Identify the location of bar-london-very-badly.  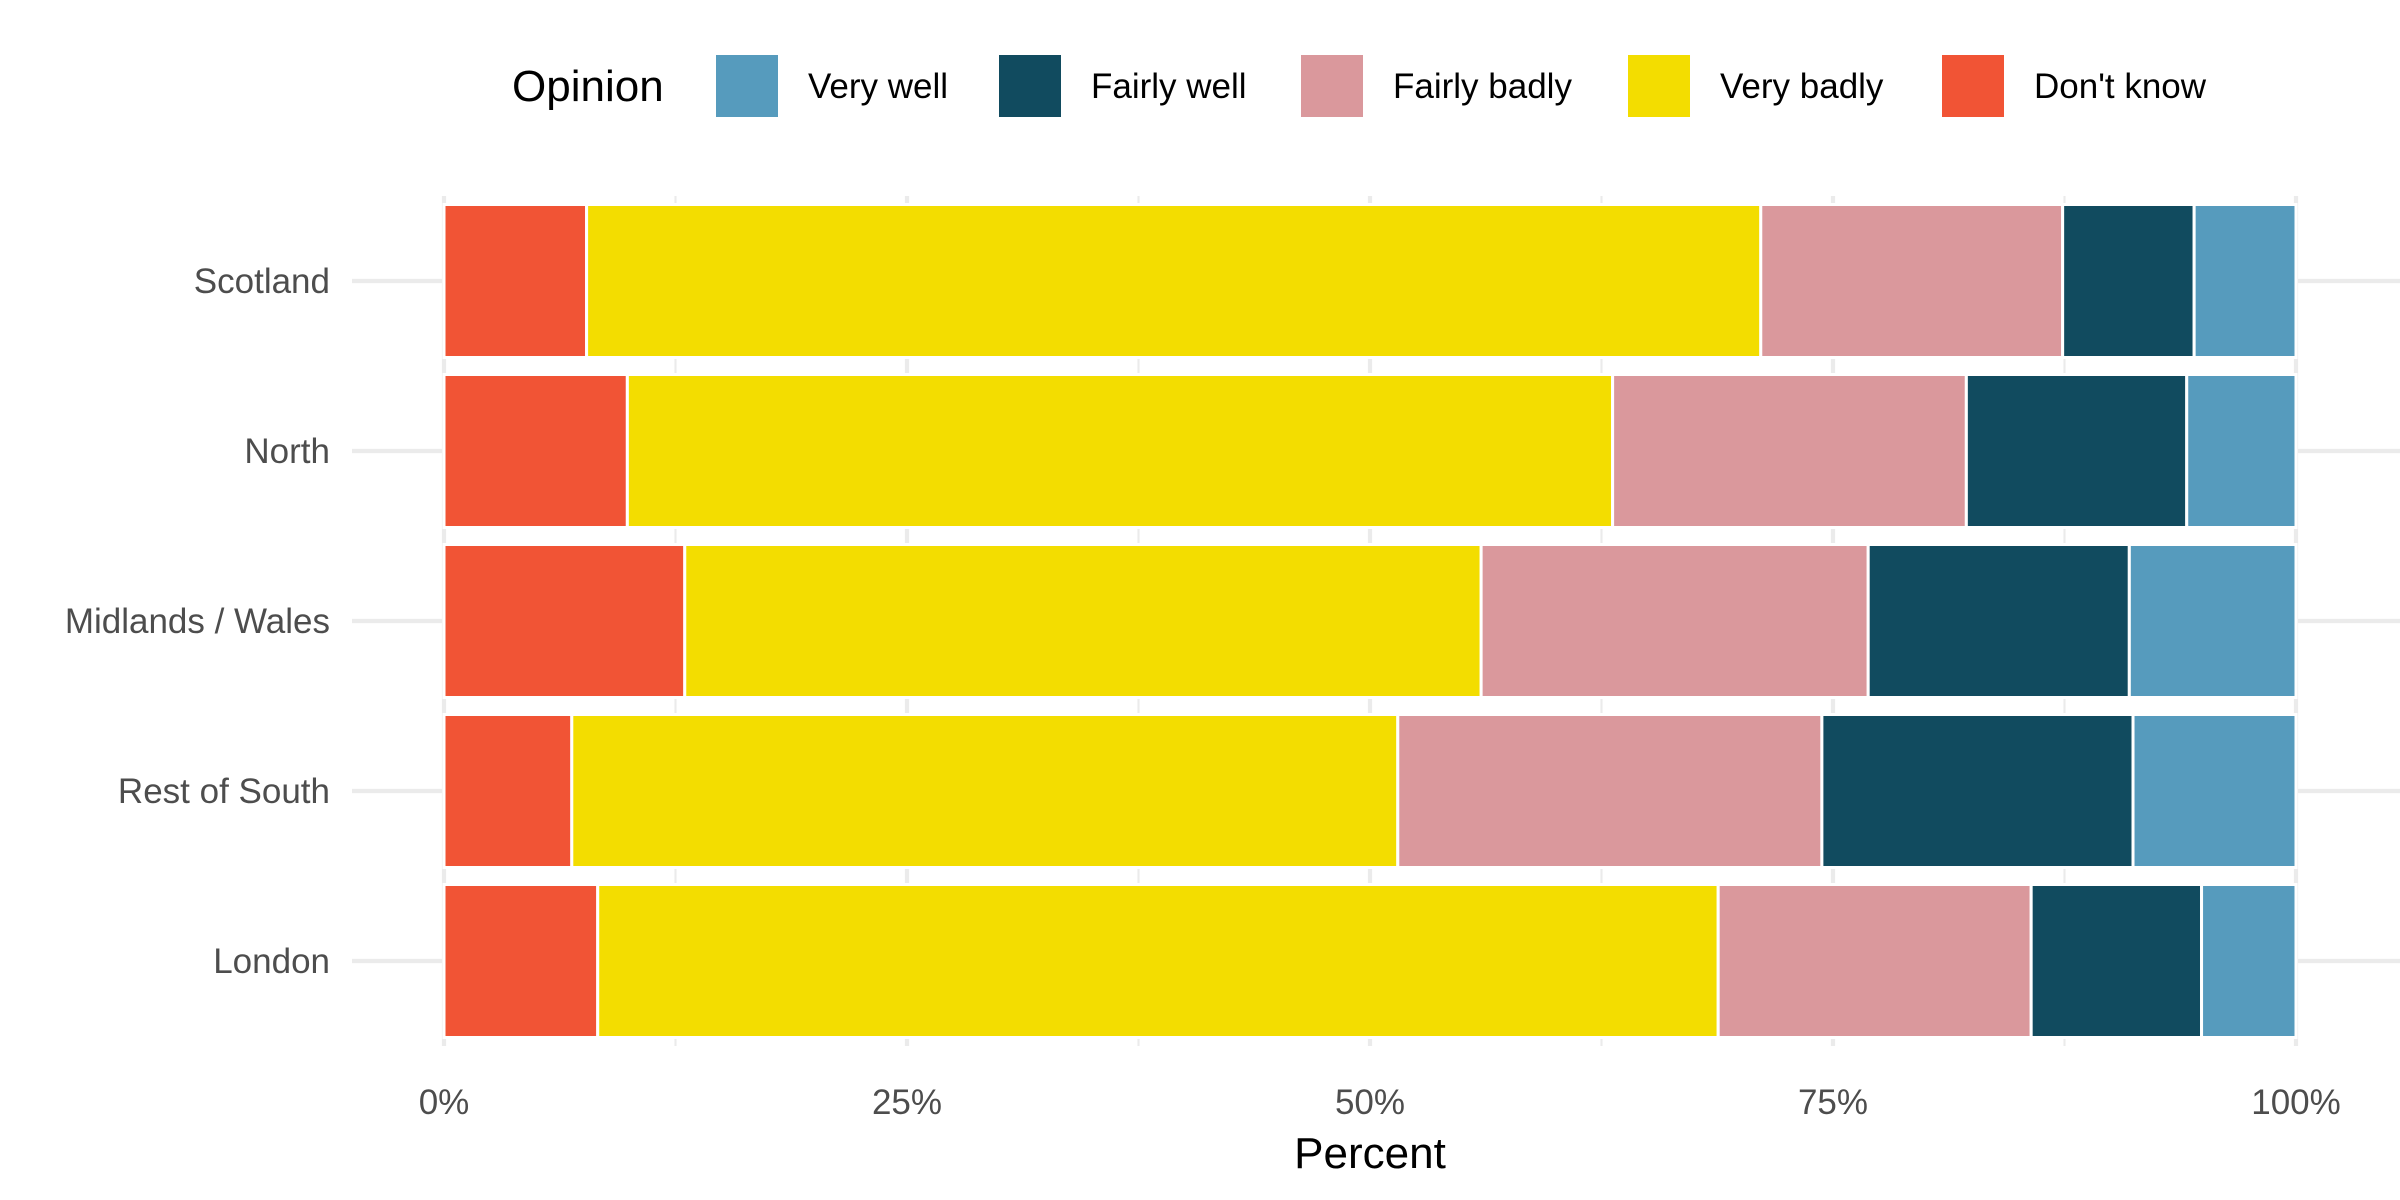
(1158, 961).